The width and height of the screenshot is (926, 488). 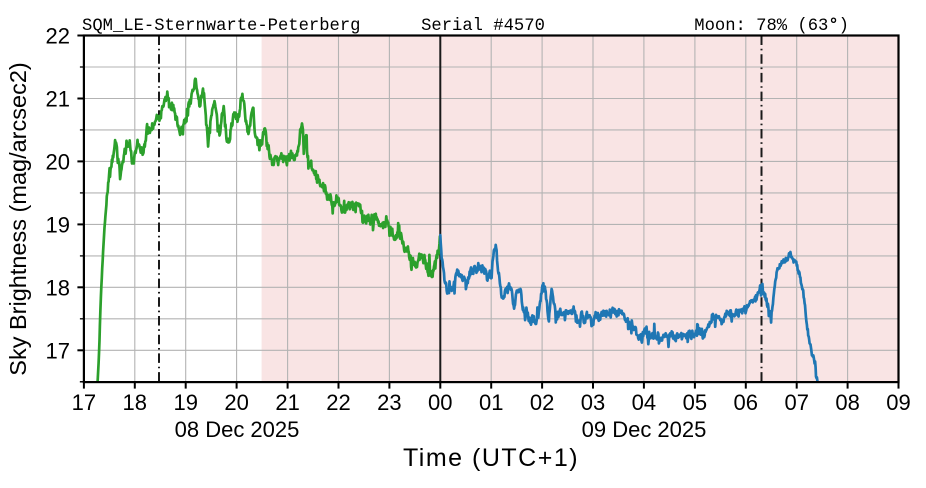 What do you see at coordinates (542, 402) in the screenshot?
I see `svg-text: 02` at bounding box center [542, 402].